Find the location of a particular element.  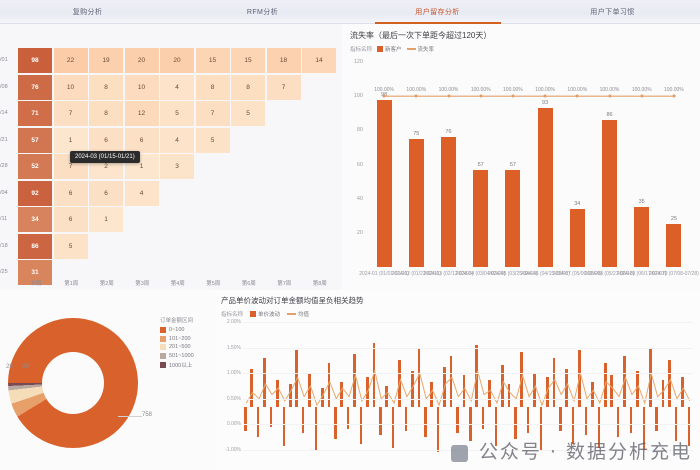

legend-item-new-customer: 新客户 is located at coordinates (389, 49).